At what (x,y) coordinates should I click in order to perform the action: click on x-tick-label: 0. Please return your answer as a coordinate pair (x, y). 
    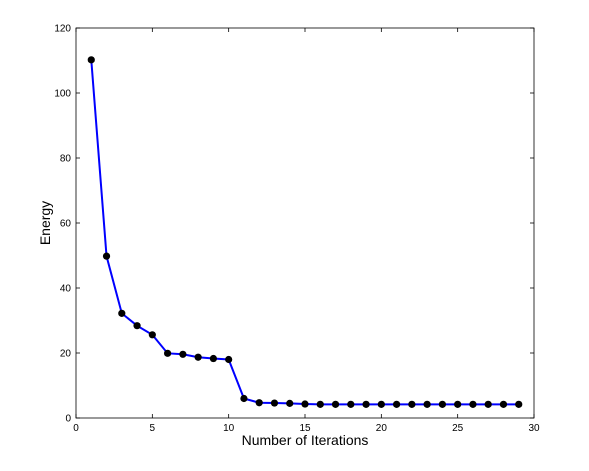
    Looking at the image, I should click on (76, 428).